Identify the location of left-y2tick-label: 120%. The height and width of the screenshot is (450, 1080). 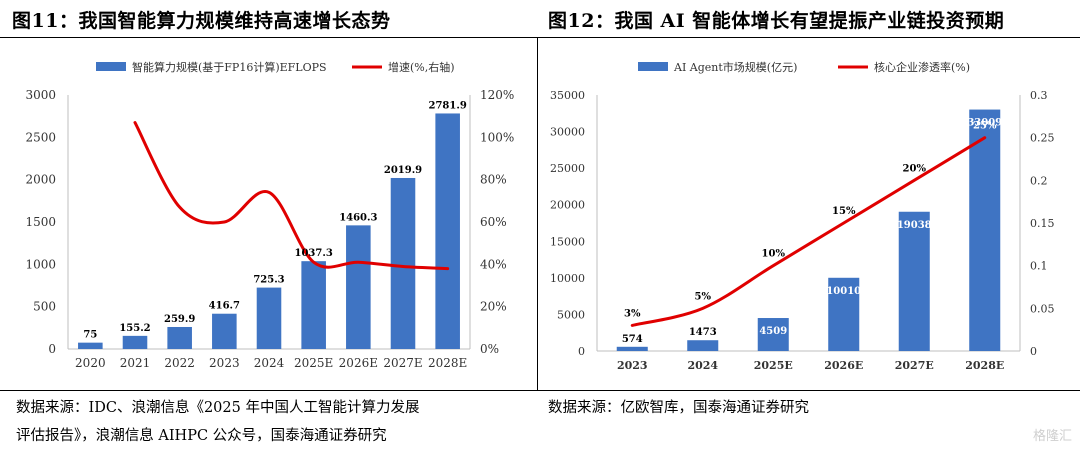
(497, 95).